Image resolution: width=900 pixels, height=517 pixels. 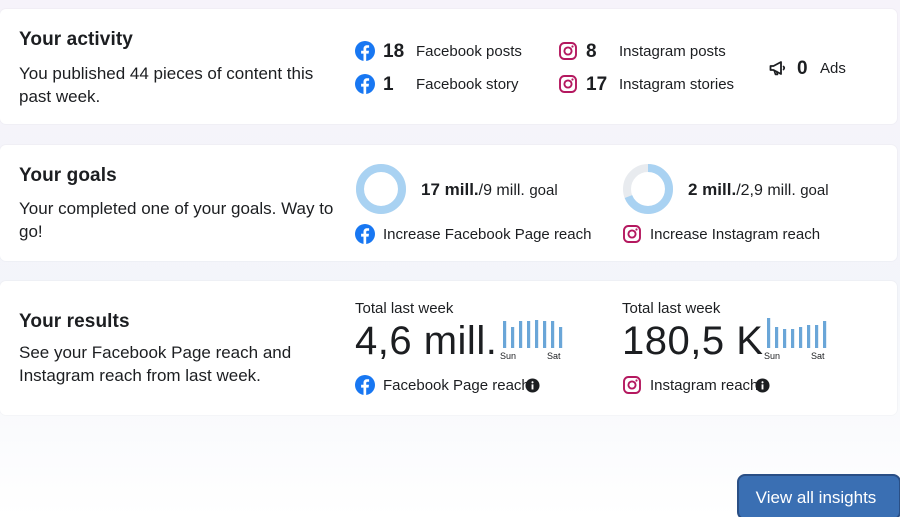 I want to click on ads-count: 0, so click(x=802, y=68).